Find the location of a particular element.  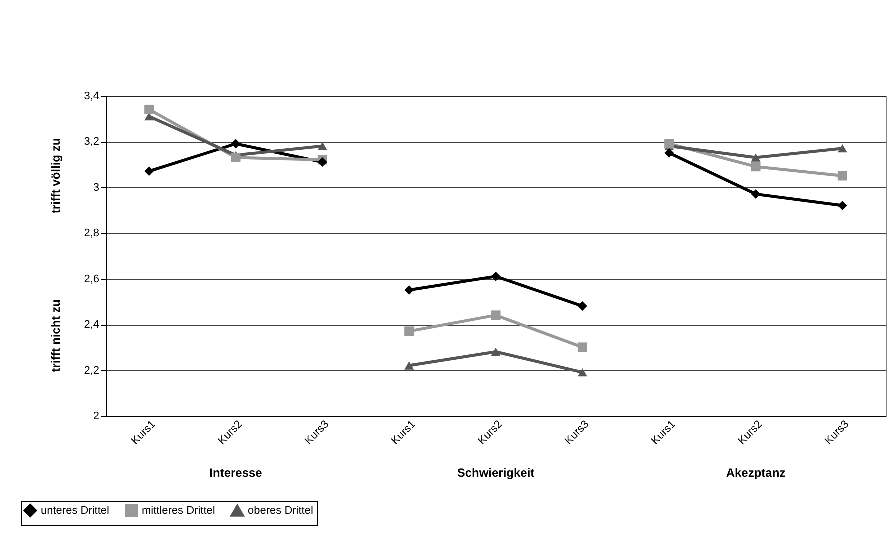

text: trifft völlig zu is located at coordinates (56, 176).